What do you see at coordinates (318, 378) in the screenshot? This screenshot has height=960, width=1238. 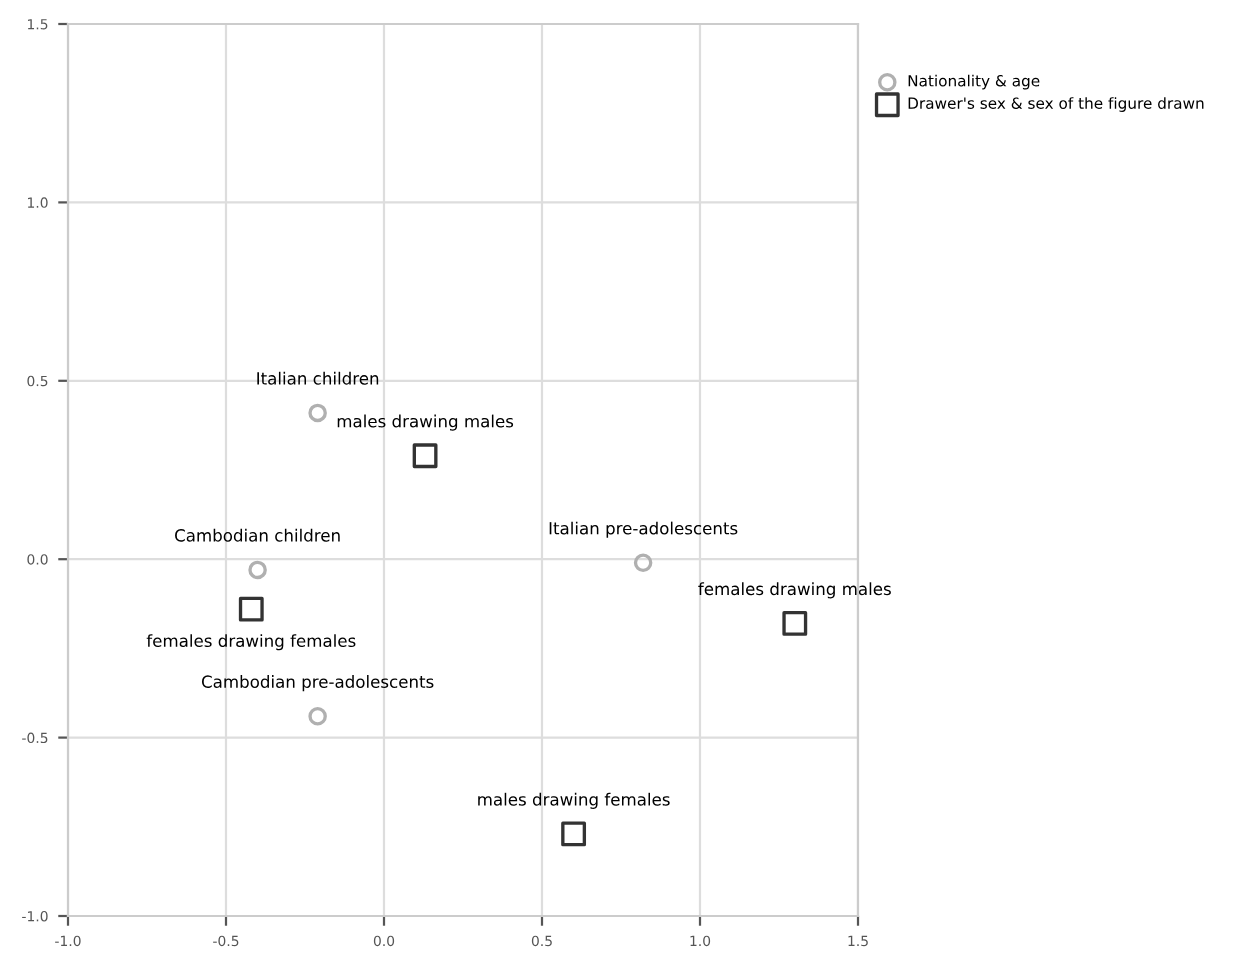 I see `annotation: Italian children` at bounding box center [318, 378].